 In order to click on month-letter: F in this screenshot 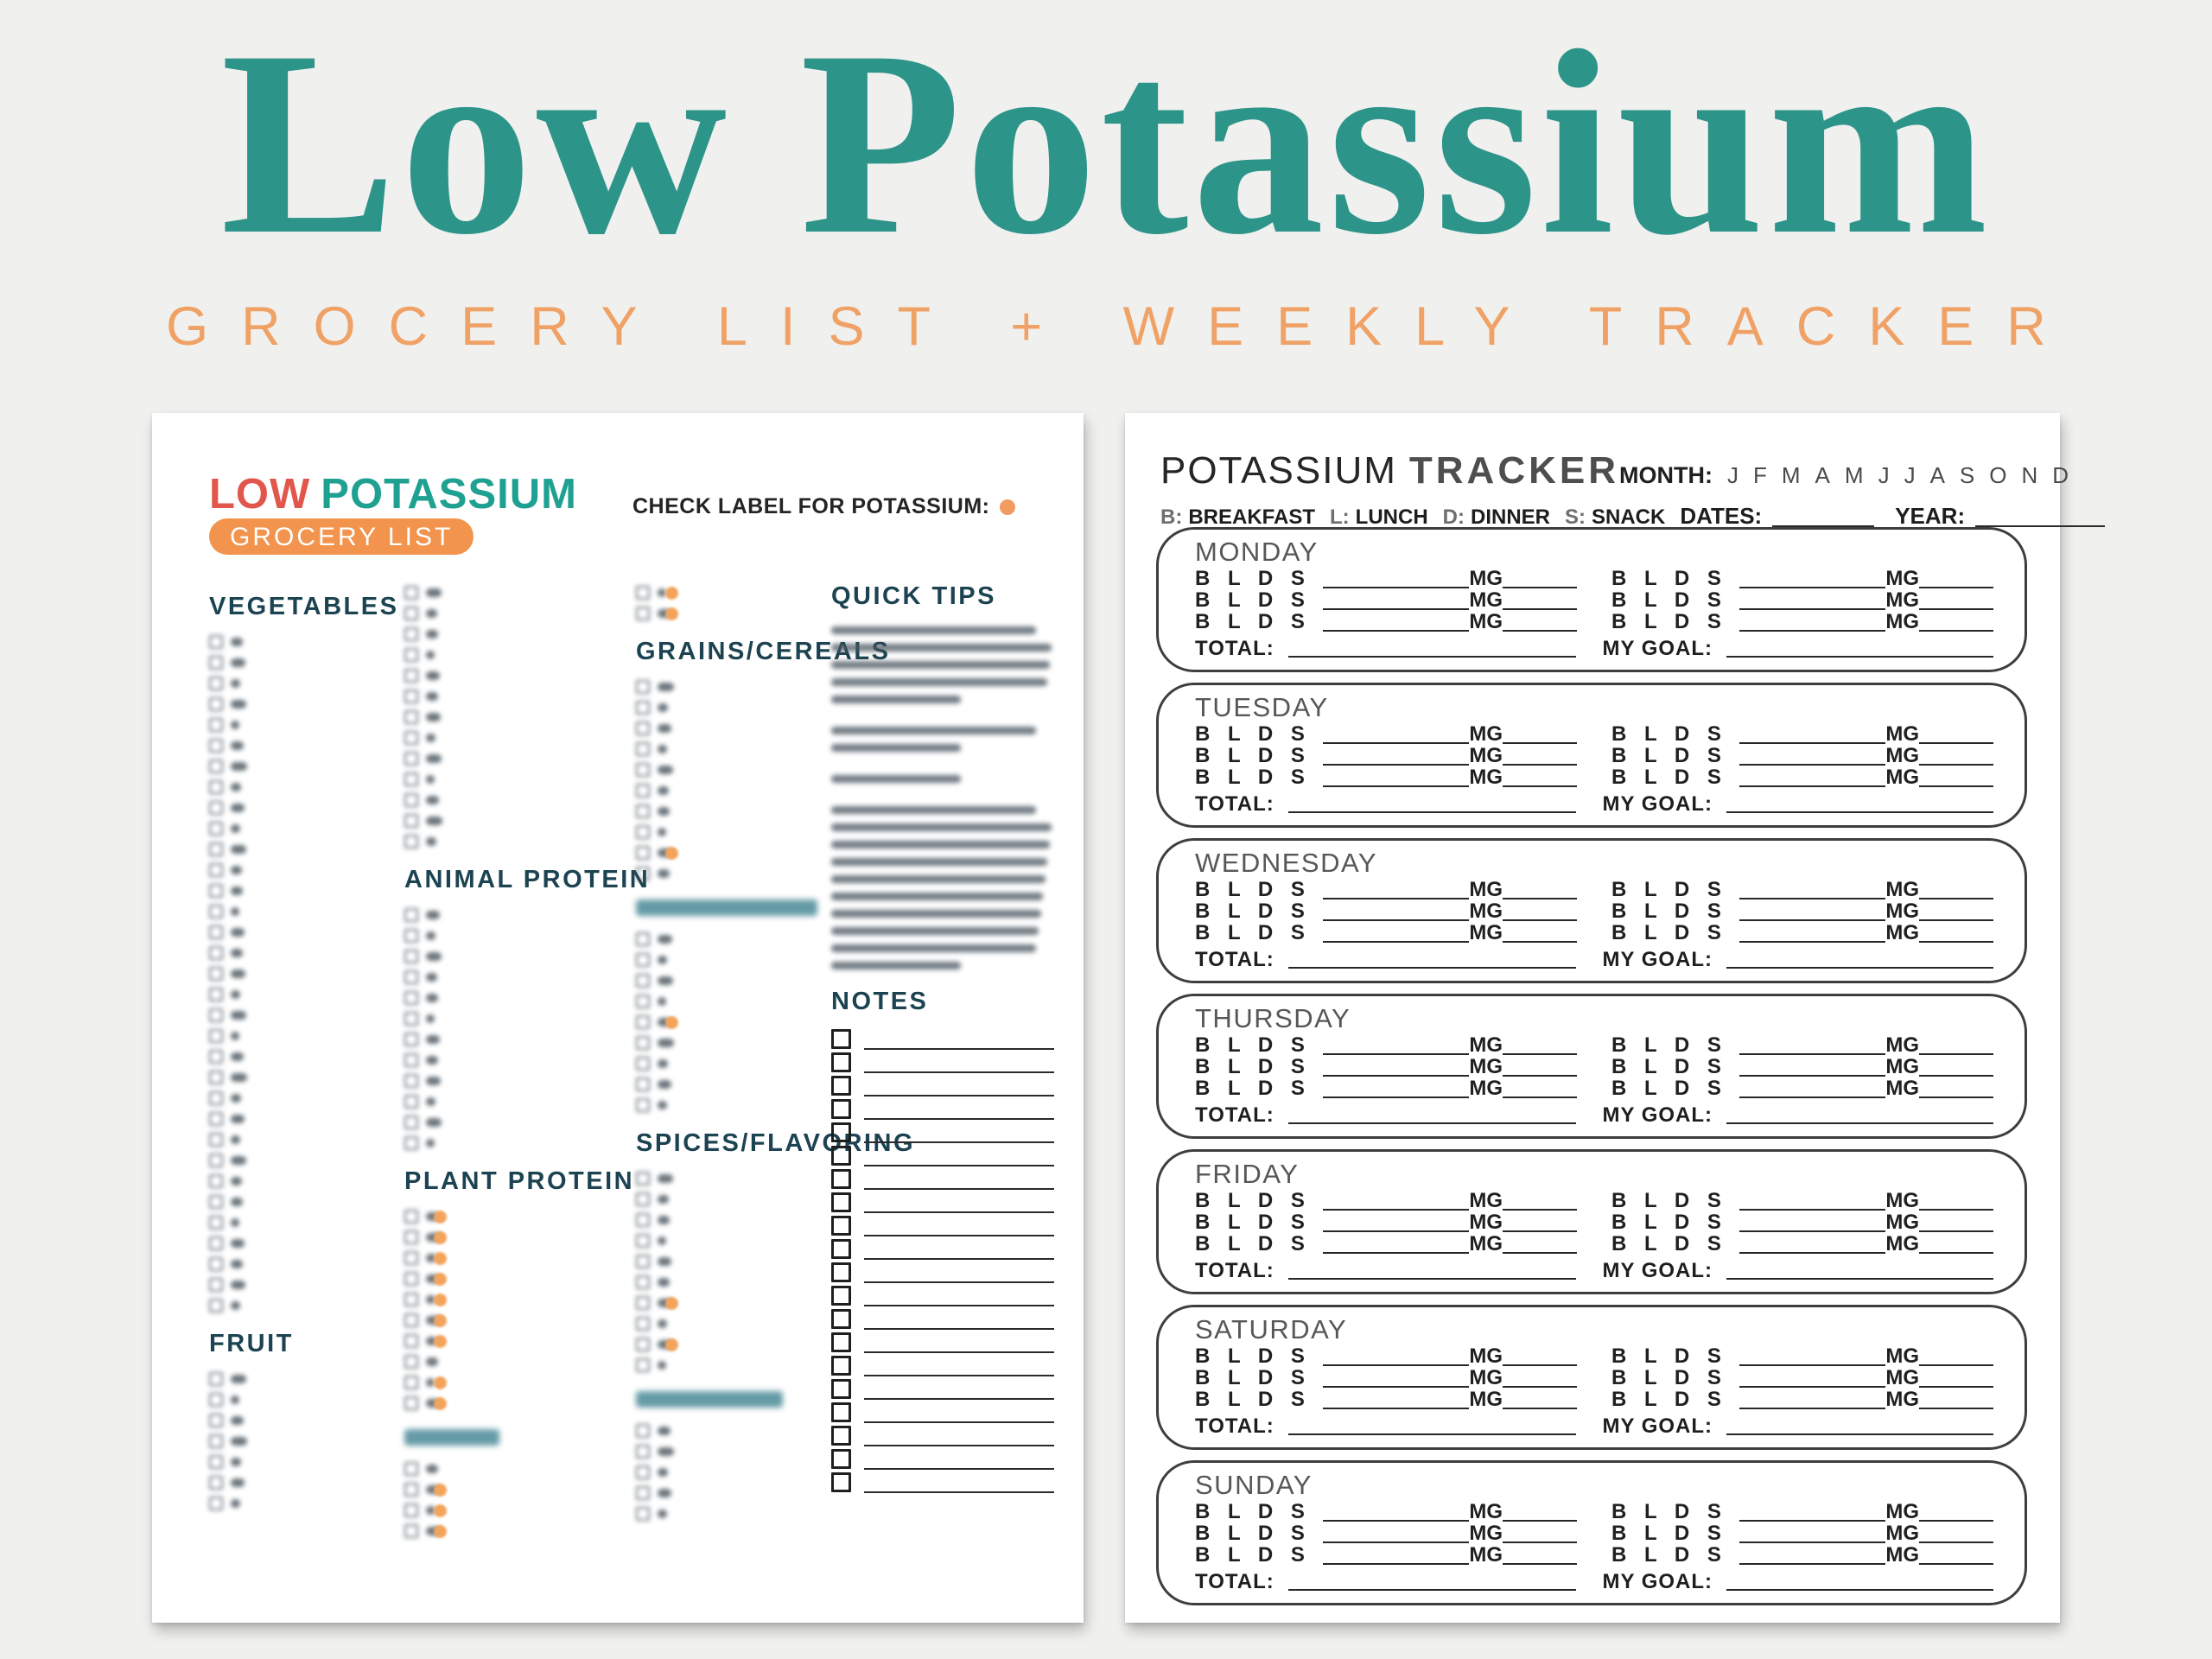, I will do `click(1759, 475)`.